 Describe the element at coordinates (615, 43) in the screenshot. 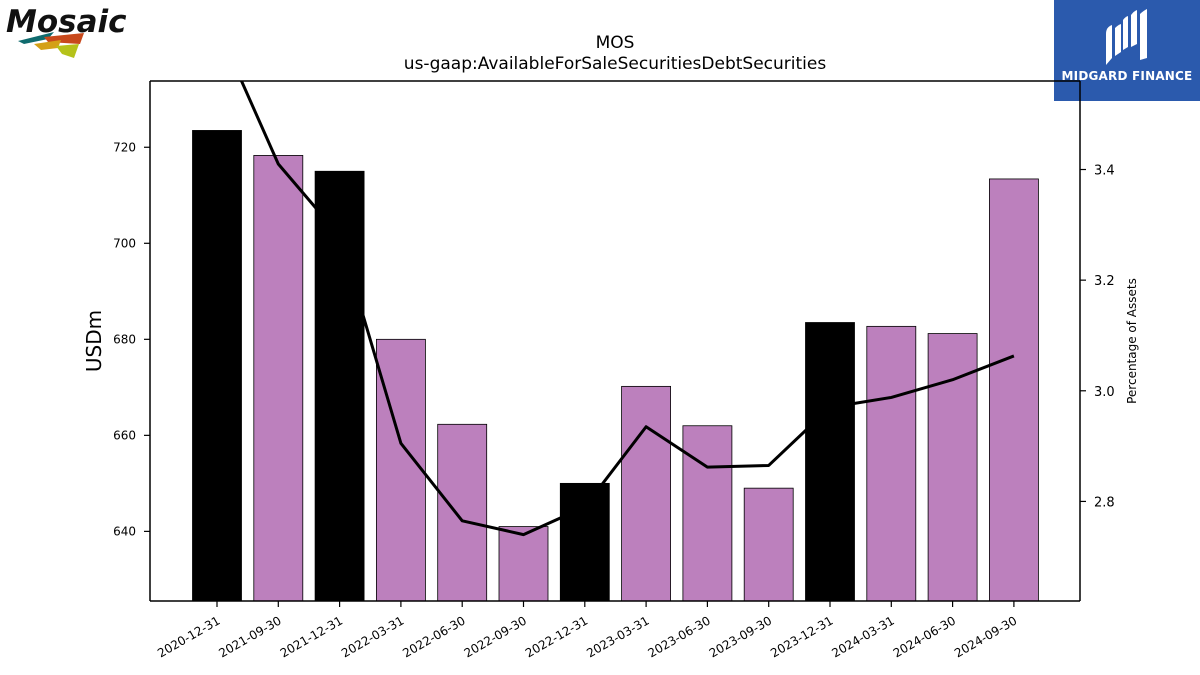

I see `chart-title: MOS` at that location.